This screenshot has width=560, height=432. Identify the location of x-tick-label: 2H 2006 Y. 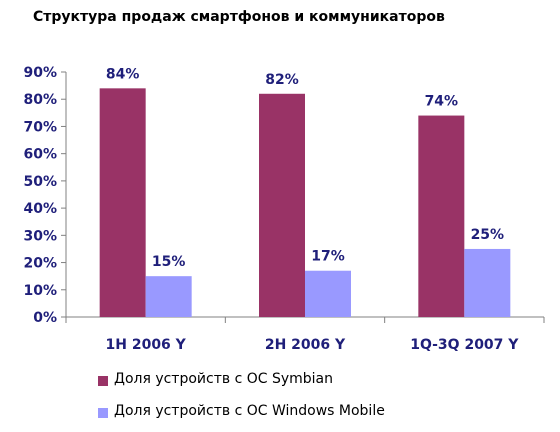
(305, 345).